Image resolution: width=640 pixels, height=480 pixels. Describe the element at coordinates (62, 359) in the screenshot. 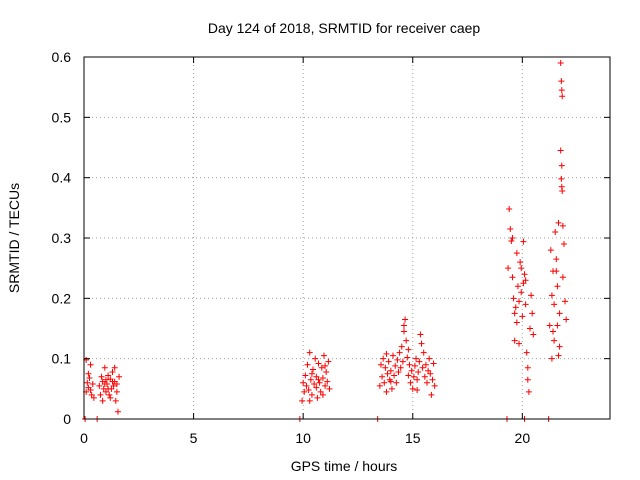

I see `y-tick-label: 0.1` at that location.